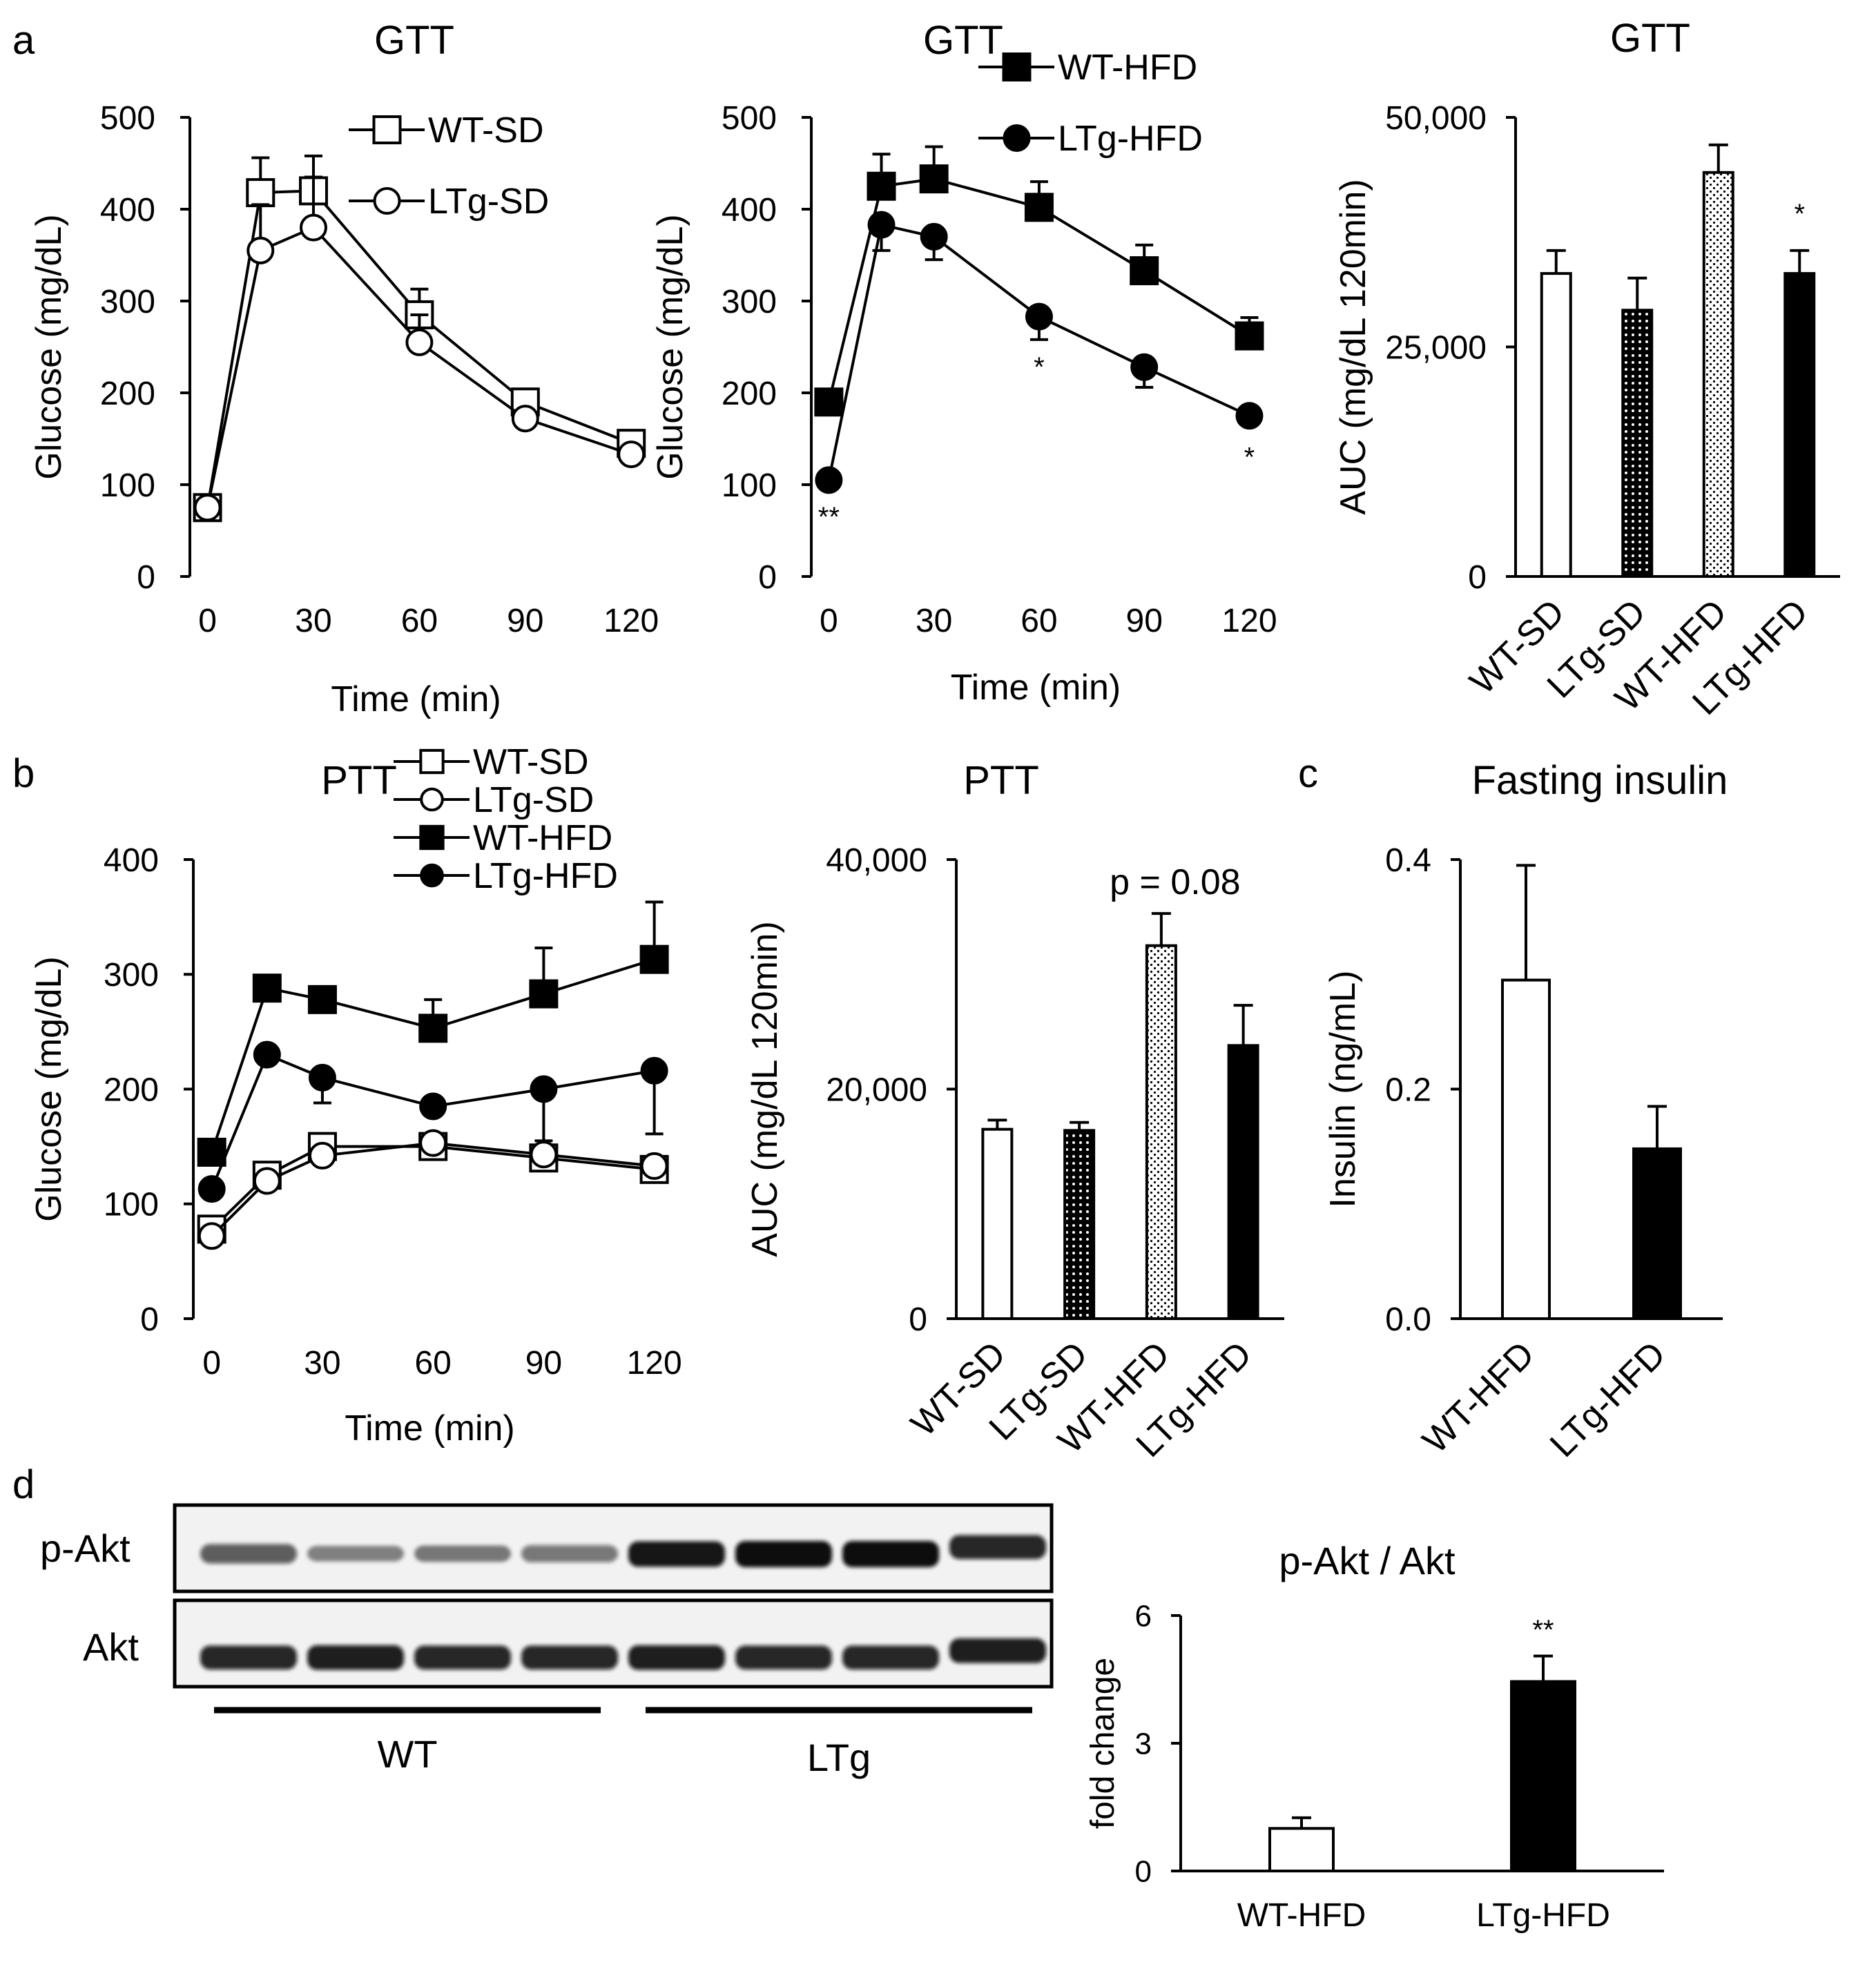 This screenshot has height=1978, width=1876. I want to click on western-blot: p-Akt Akt WT LTg, so click(547, 1641).